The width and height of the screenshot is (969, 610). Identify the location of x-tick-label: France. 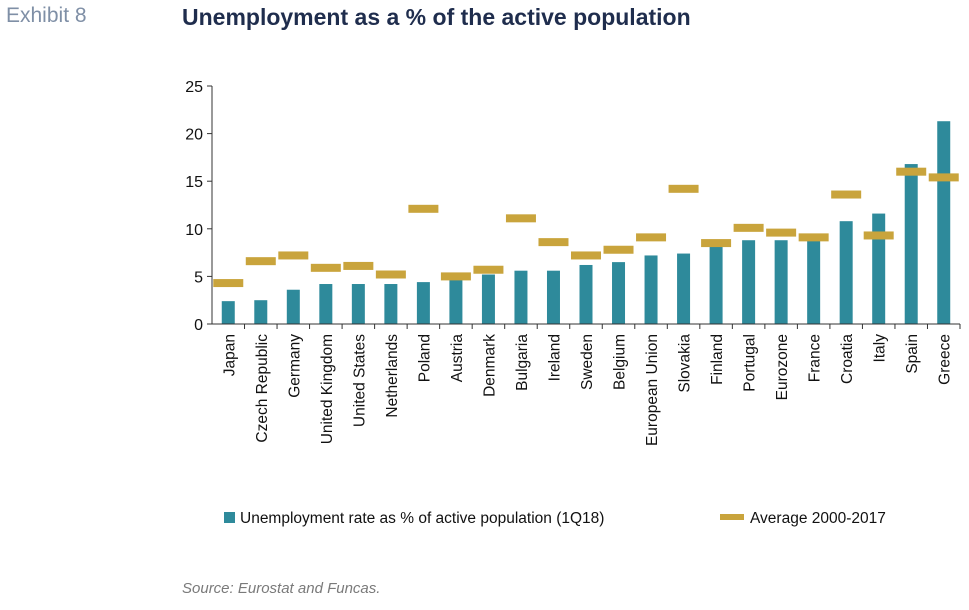
(815, 358).